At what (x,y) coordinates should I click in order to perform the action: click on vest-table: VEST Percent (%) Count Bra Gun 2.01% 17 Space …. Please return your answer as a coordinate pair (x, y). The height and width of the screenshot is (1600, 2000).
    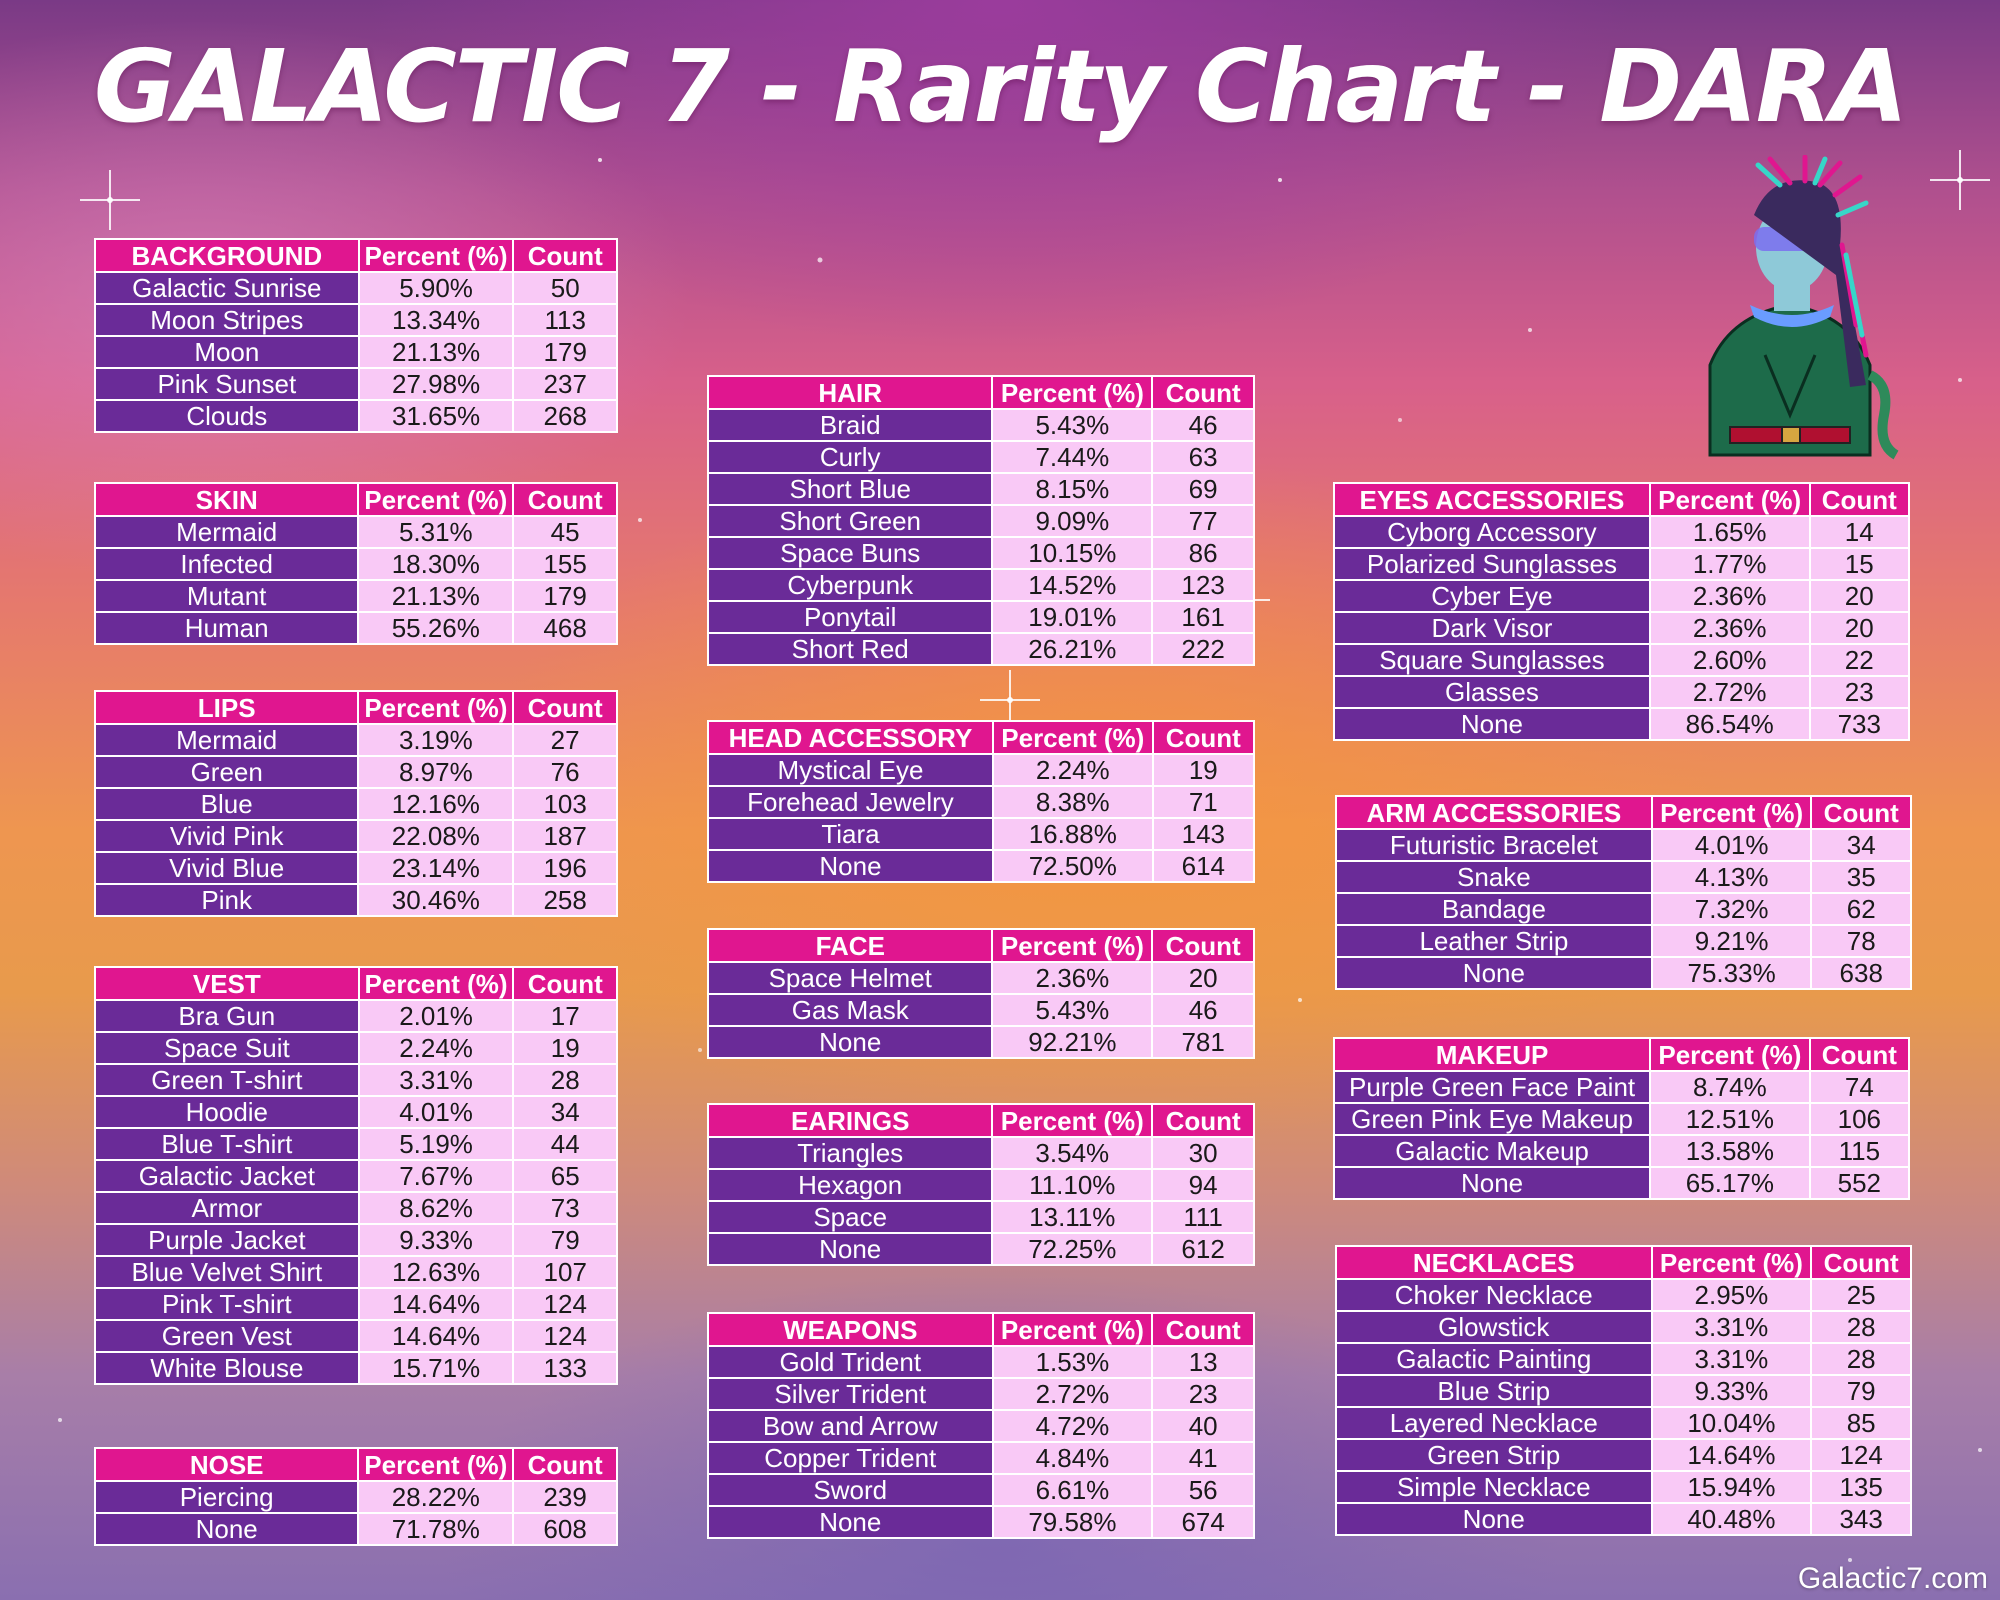
    Looking at the image, I should click on (356, 1175).